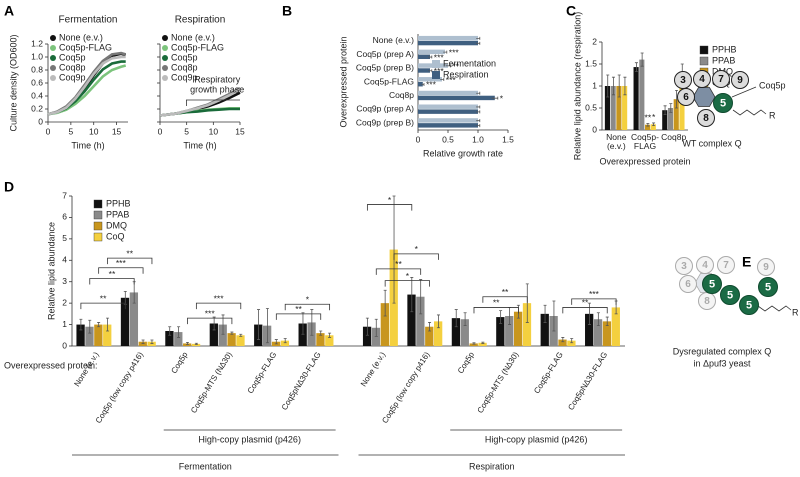 The width and height of the screenshot is (800, 477). What do you see at coordinates (37, 95) in the screenshot?
I see `y-tick-label: 0.4` at bounding box center [37, 95].